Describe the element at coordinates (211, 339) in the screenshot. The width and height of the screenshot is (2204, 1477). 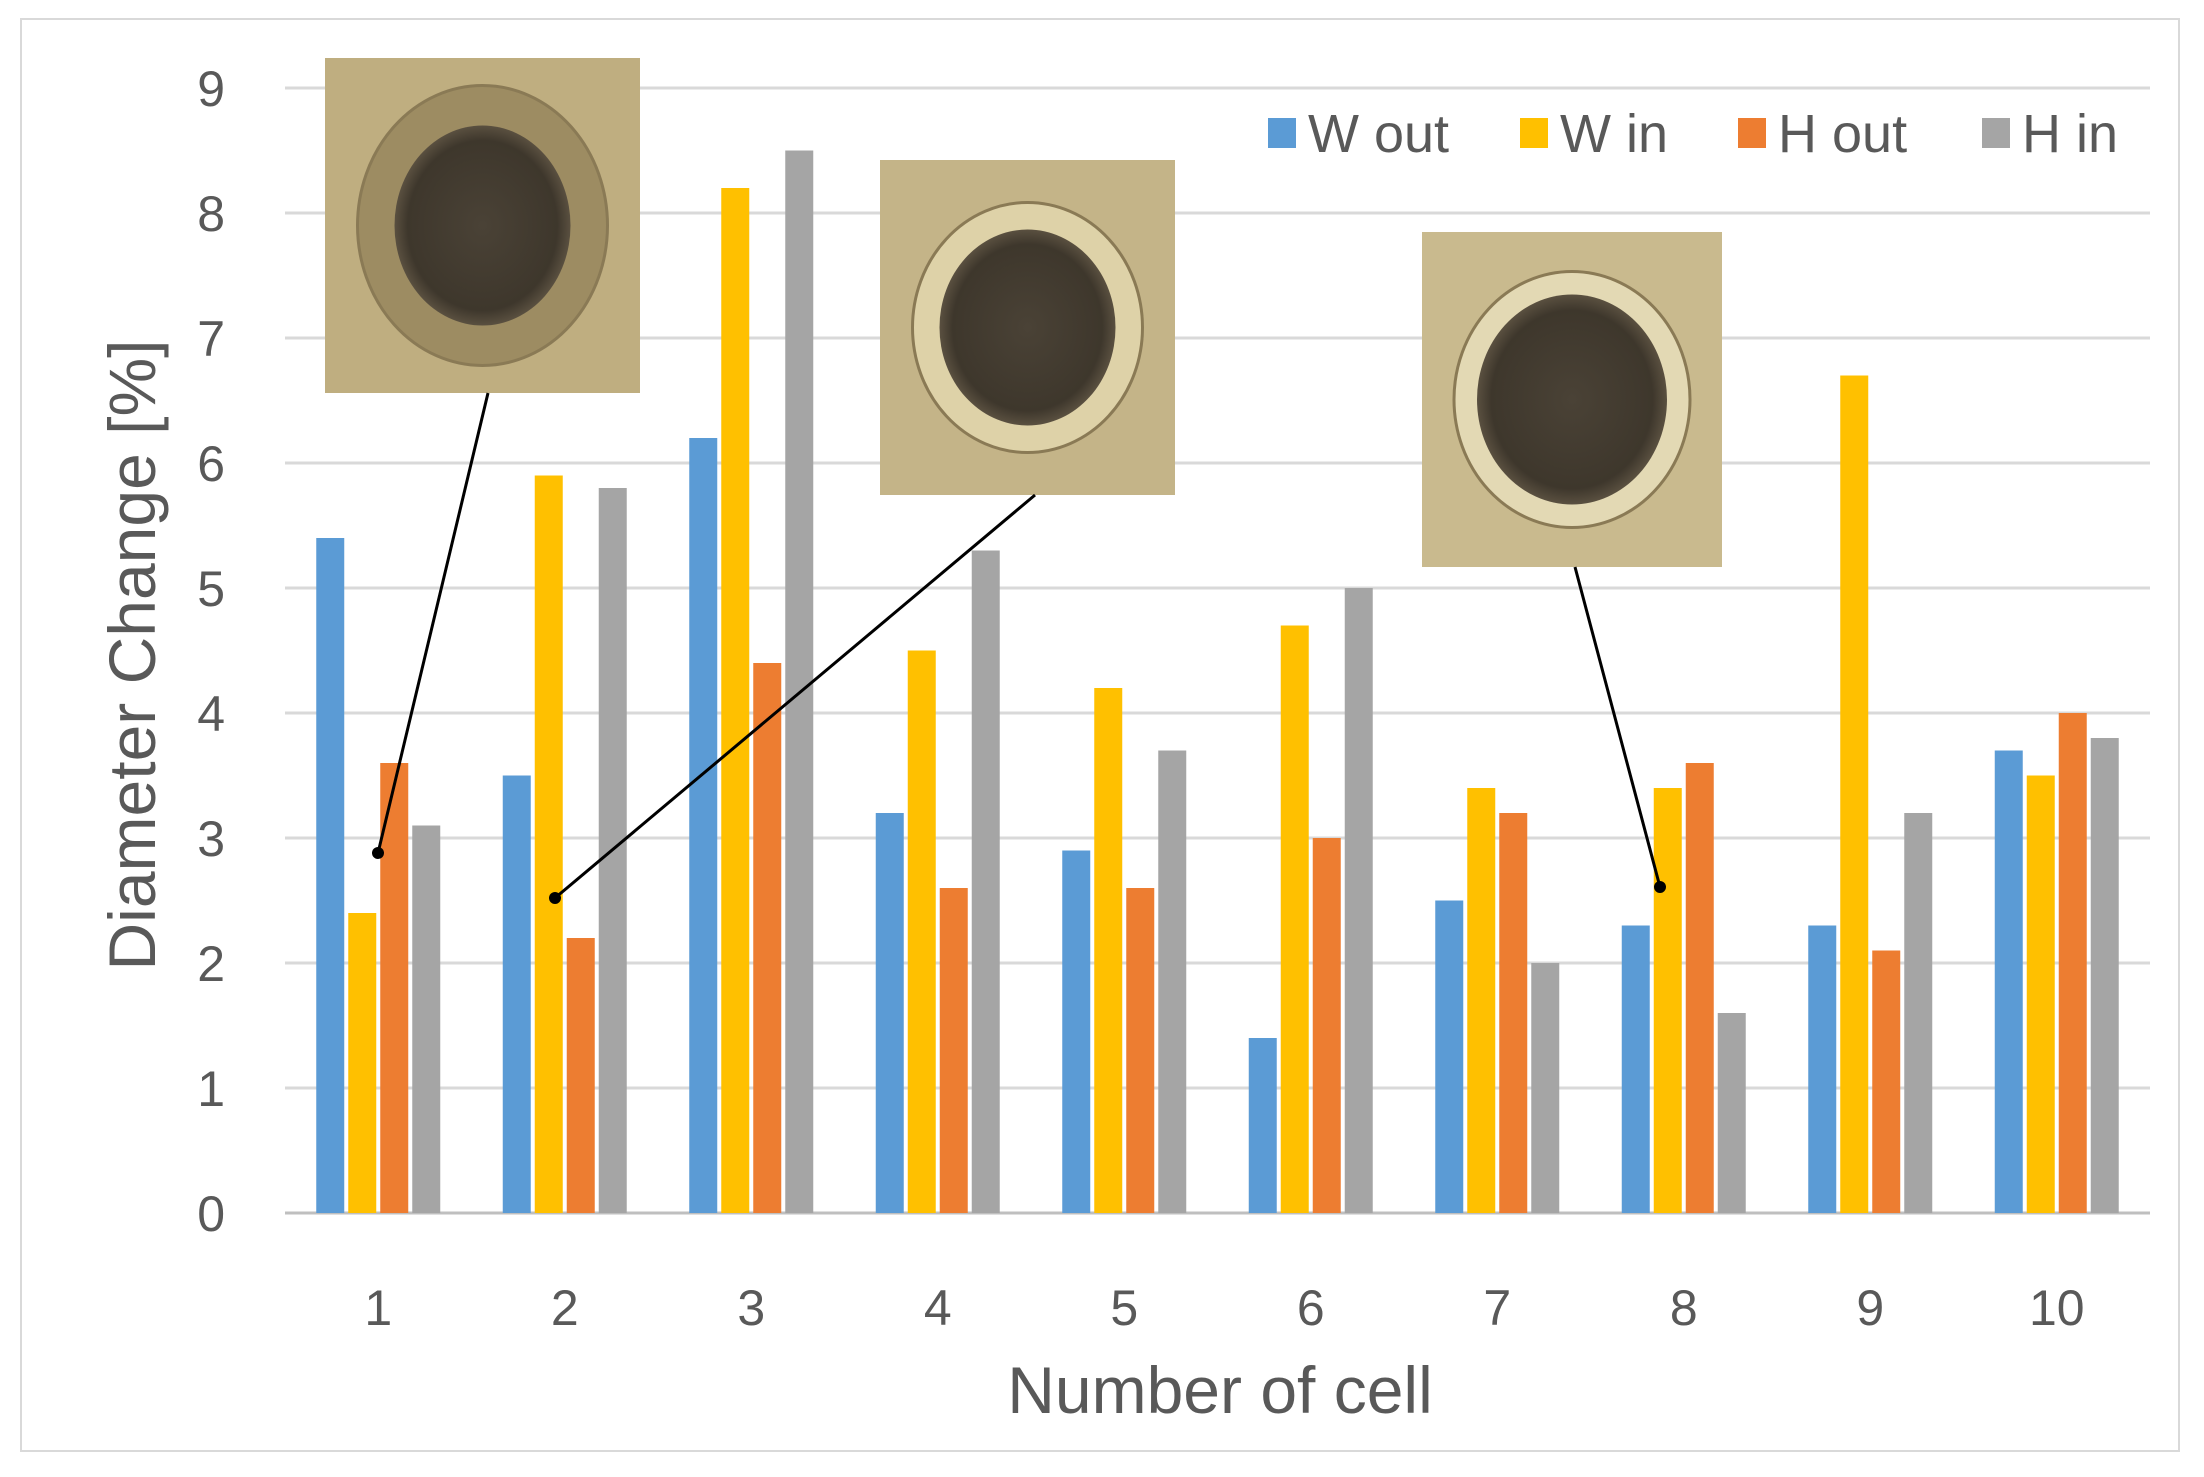
I see `y-tick-label: 7` at that location.